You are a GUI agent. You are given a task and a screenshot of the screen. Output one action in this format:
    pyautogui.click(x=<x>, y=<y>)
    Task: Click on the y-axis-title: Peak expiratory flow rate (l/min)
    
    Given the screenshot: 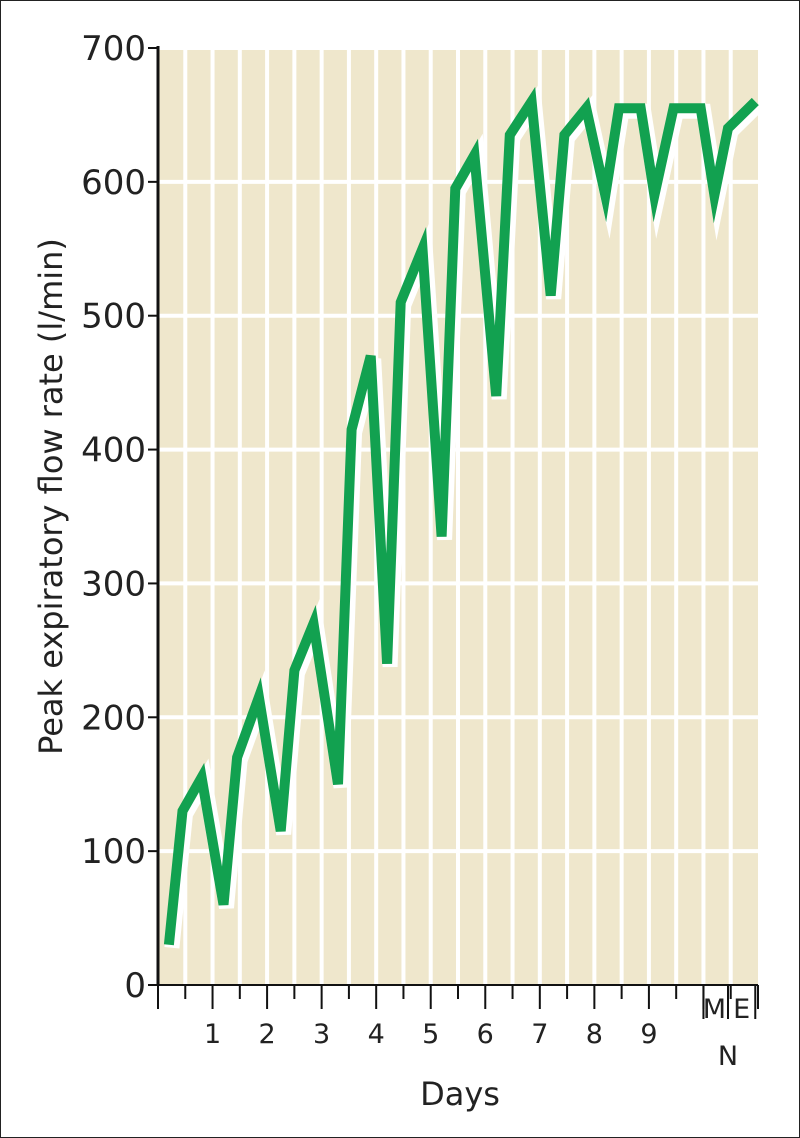 What is the action you would take?
    pyautogui.click(x=51, y=496)
    